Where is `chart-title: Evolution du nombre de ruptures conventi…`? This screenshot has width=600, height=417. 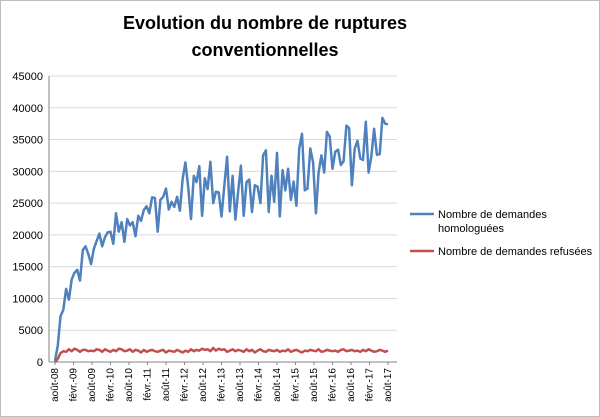 chart-title: Evolution du nombre de ruptures conventi… is located at coordinates (264, 36).